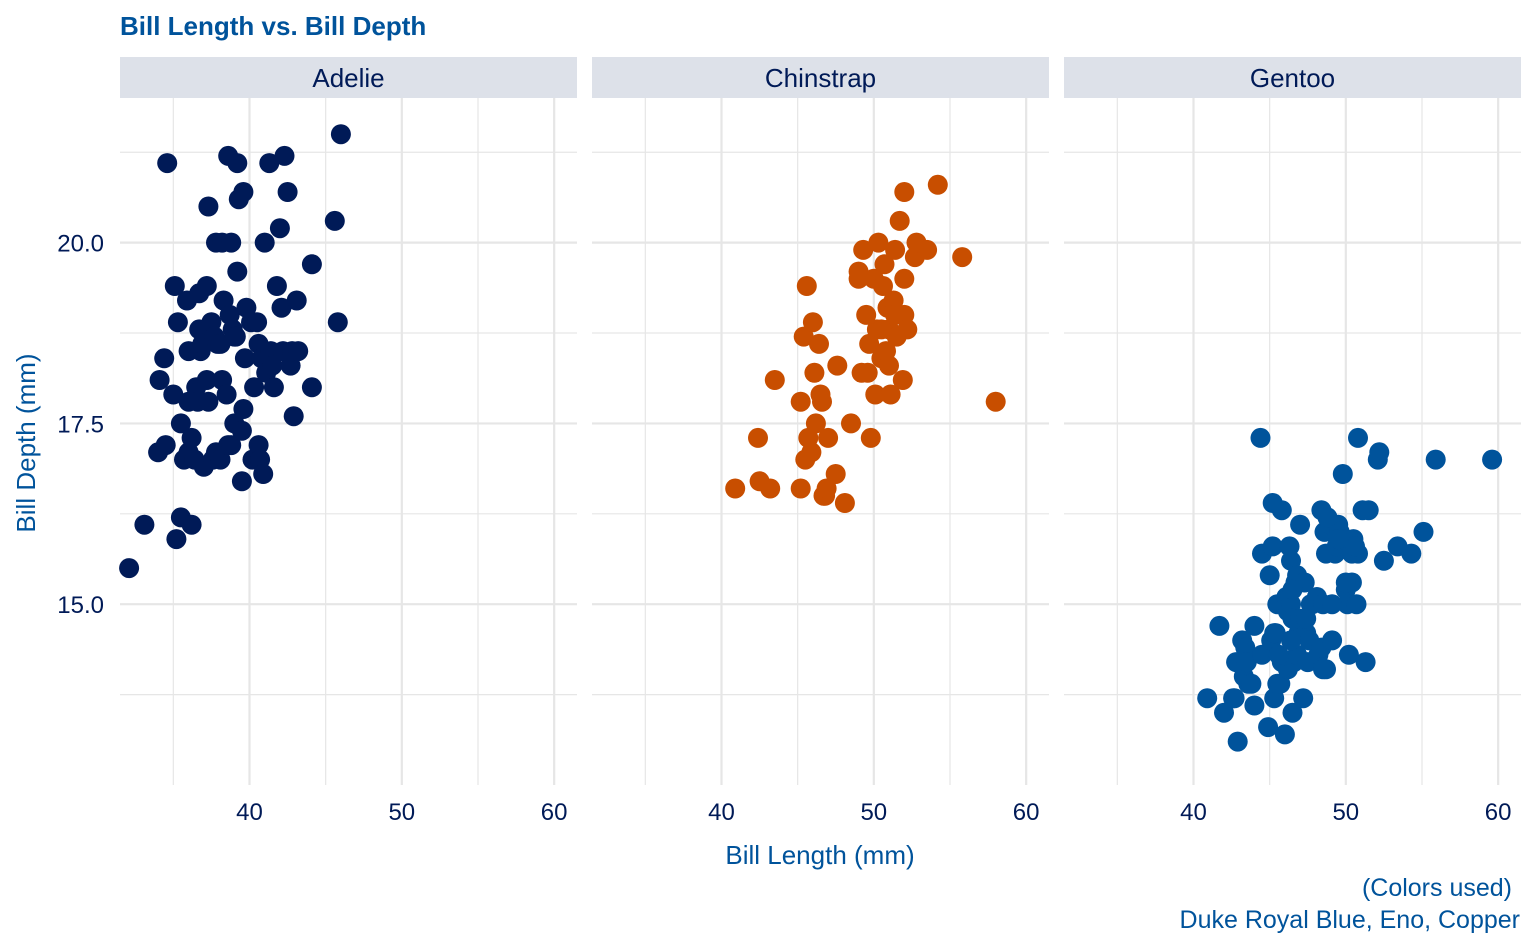 Image resolution: width=1536 pixels, height=949 pixels. Describe the element at coordinates (273, 26) in the screenshot. I see `chart-title: Bill Length vs. Bill Depth` at that location.